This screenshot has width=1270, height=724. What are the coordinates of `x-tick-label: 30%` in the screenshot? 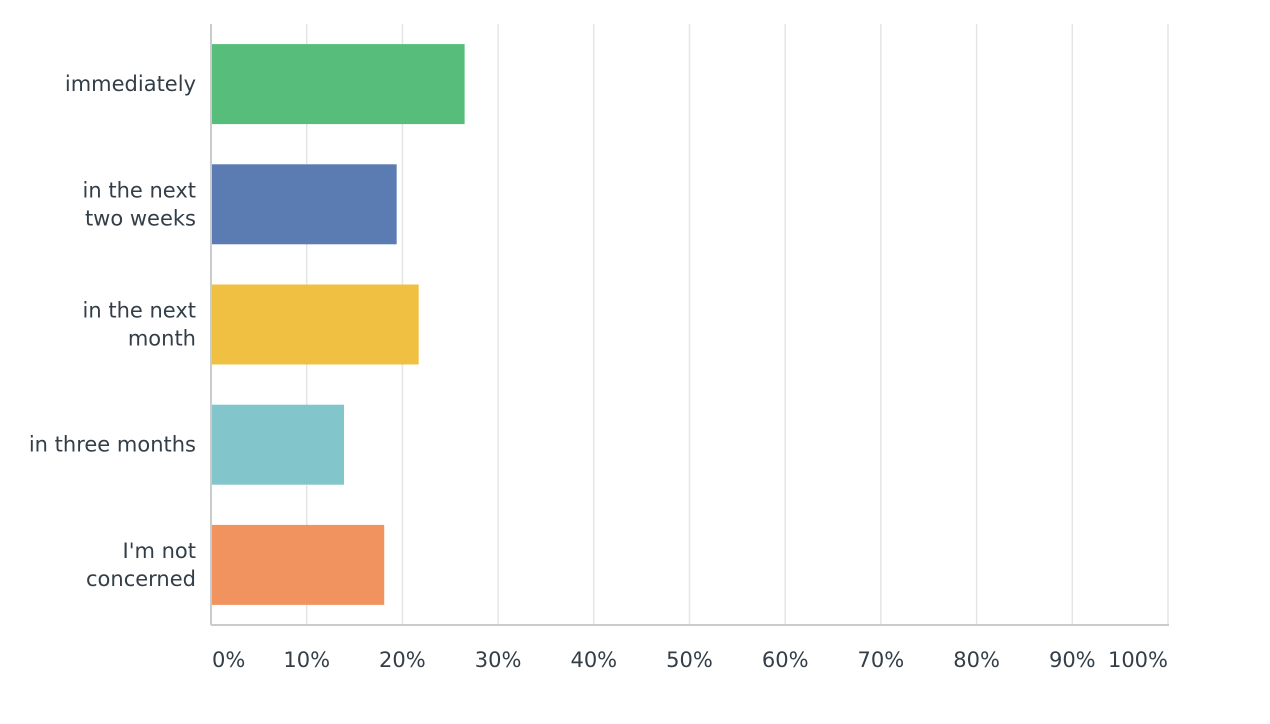 It's located at (498, 660).